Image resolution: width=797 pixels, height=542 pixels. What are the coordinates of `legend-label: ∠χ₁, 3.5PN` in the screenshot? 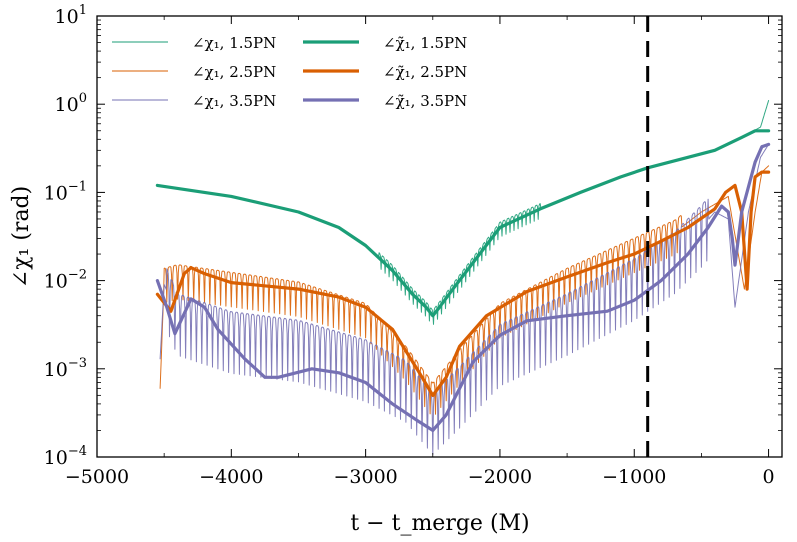 It's located at (234, 101).